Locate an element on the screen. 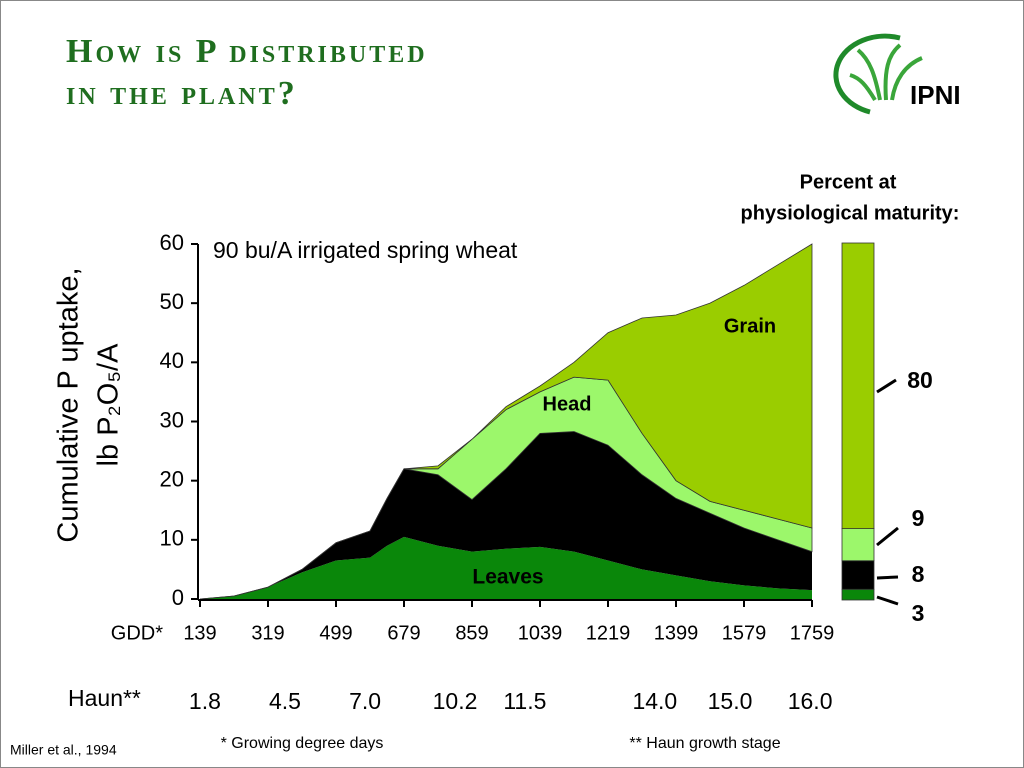  x-tick-label: 1399 is located at coordinates (676, 633).